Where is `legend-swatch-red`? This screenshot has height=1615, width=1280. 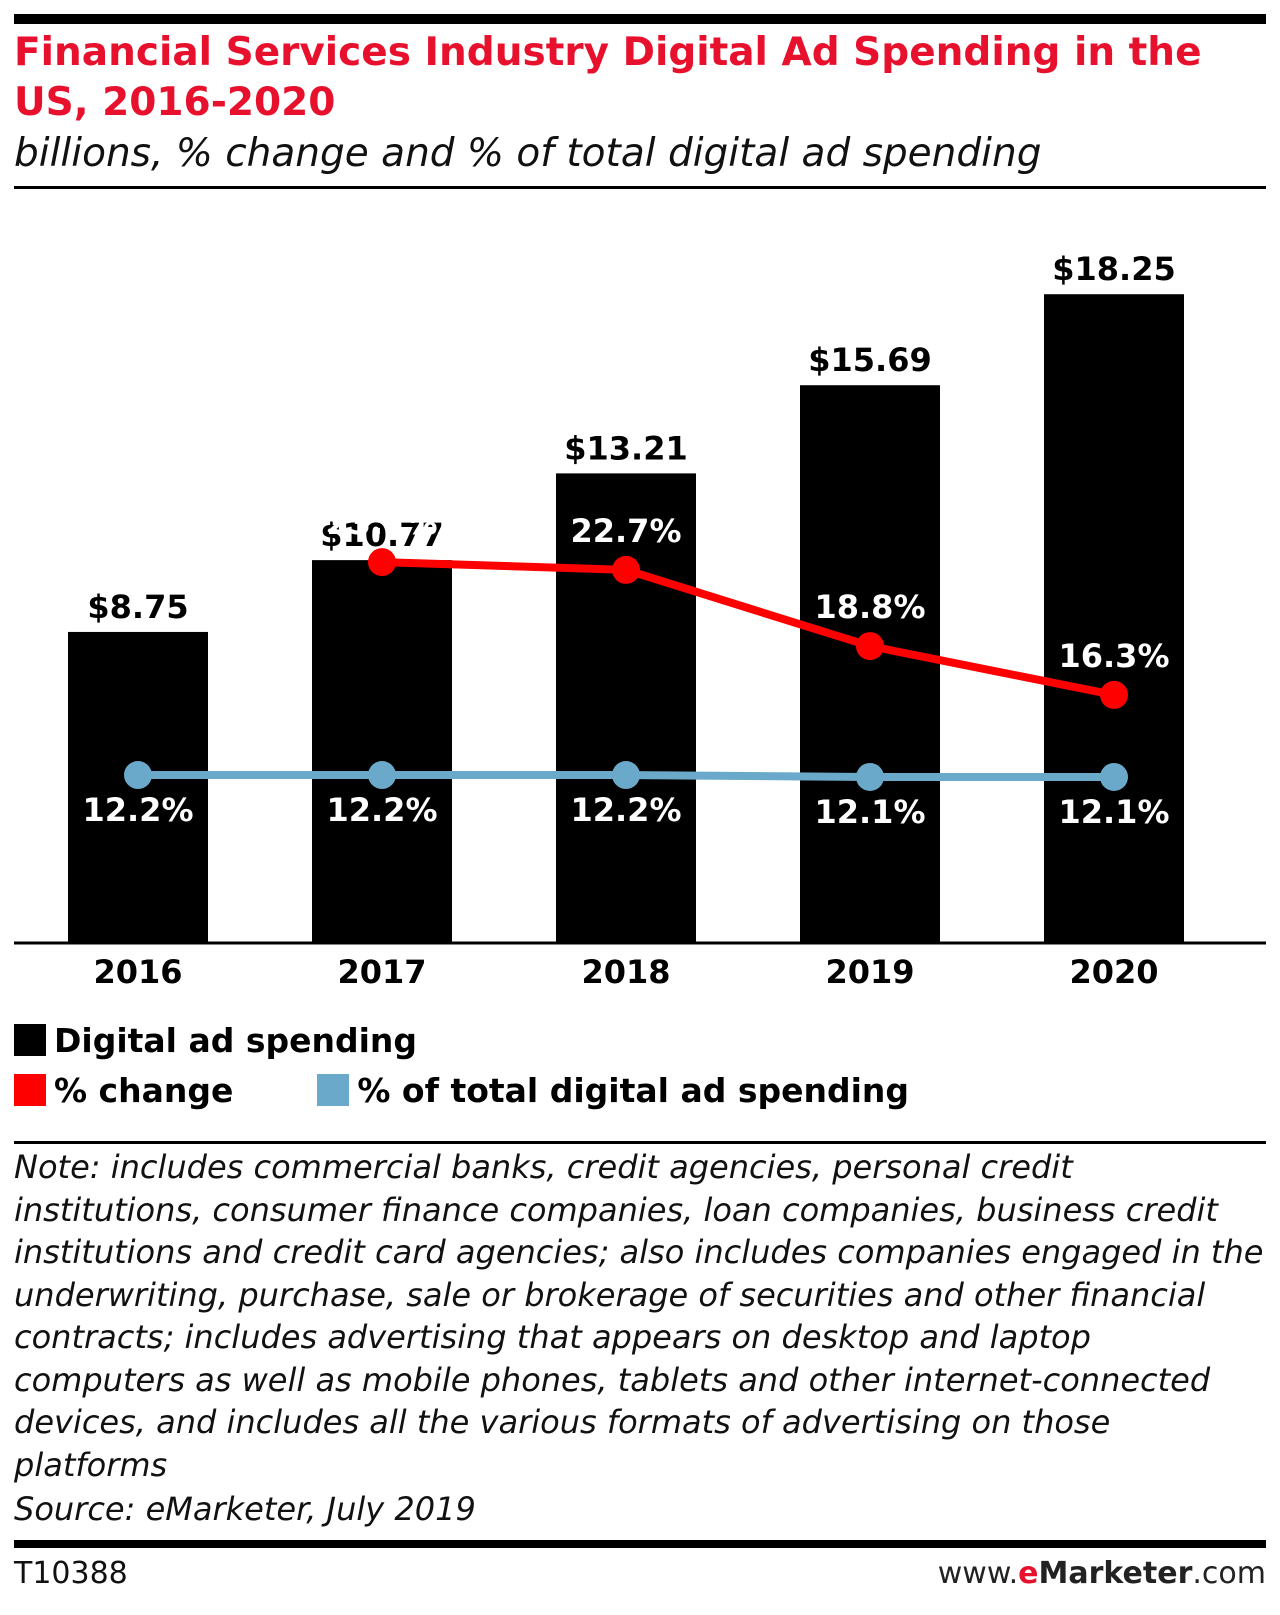 legend-swatch-red is located at coordinates (30, 1090).